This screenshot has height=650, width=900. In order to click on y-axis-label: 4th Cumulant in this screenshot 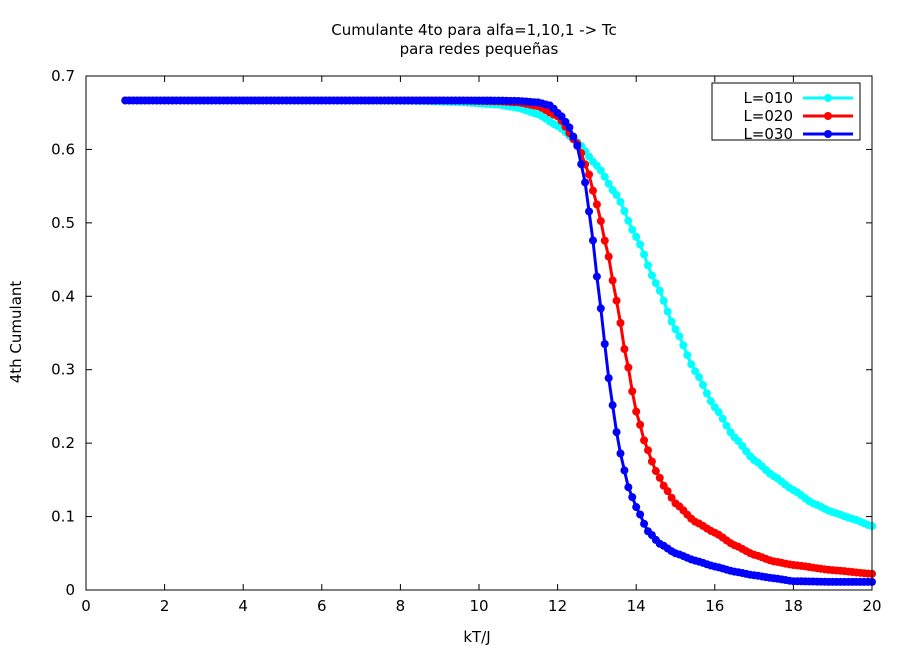, I will do `click(16, 332)`.